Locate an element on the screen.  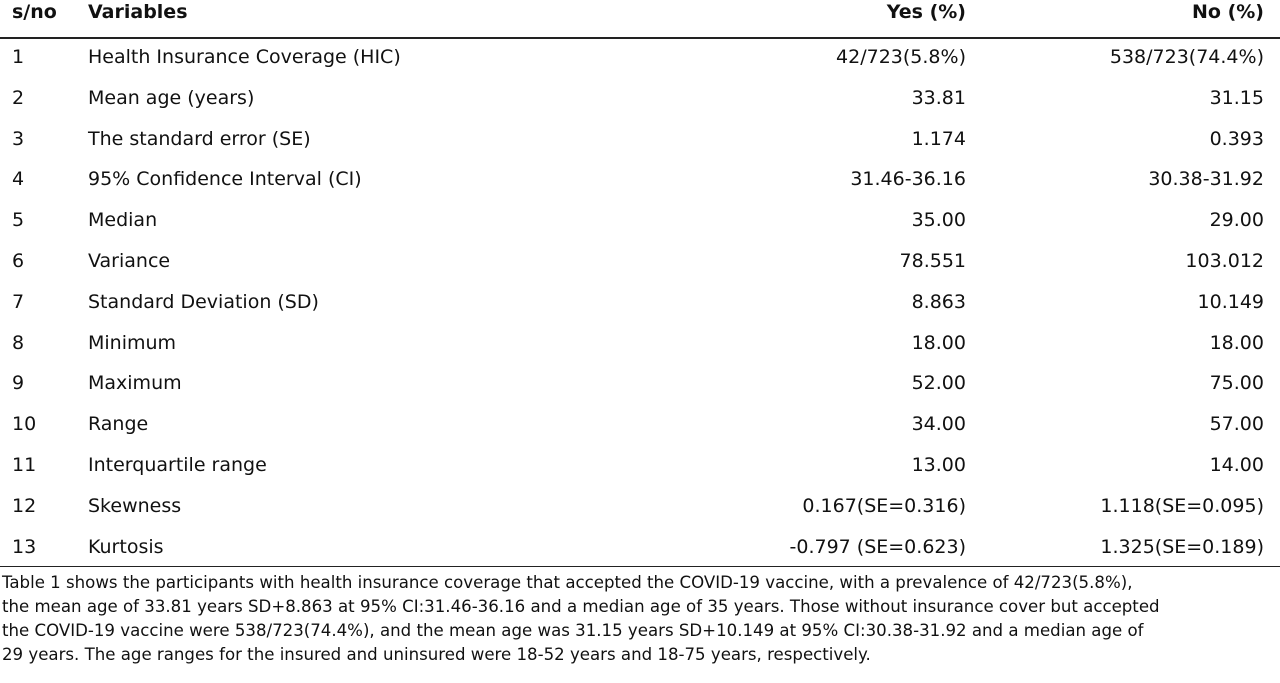
table-cell: 1 is located at coordinates (18, 57).